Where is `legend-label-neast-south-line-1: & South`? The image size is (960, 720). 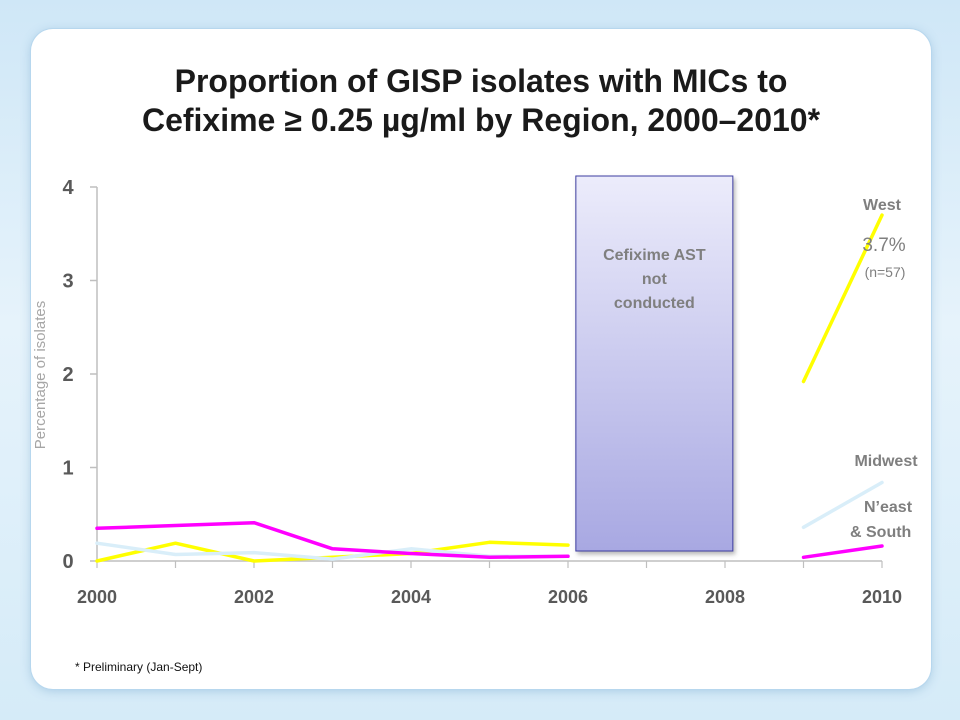
legend-label-neast-south-line-1: & South is located at coordinates (880, 532).